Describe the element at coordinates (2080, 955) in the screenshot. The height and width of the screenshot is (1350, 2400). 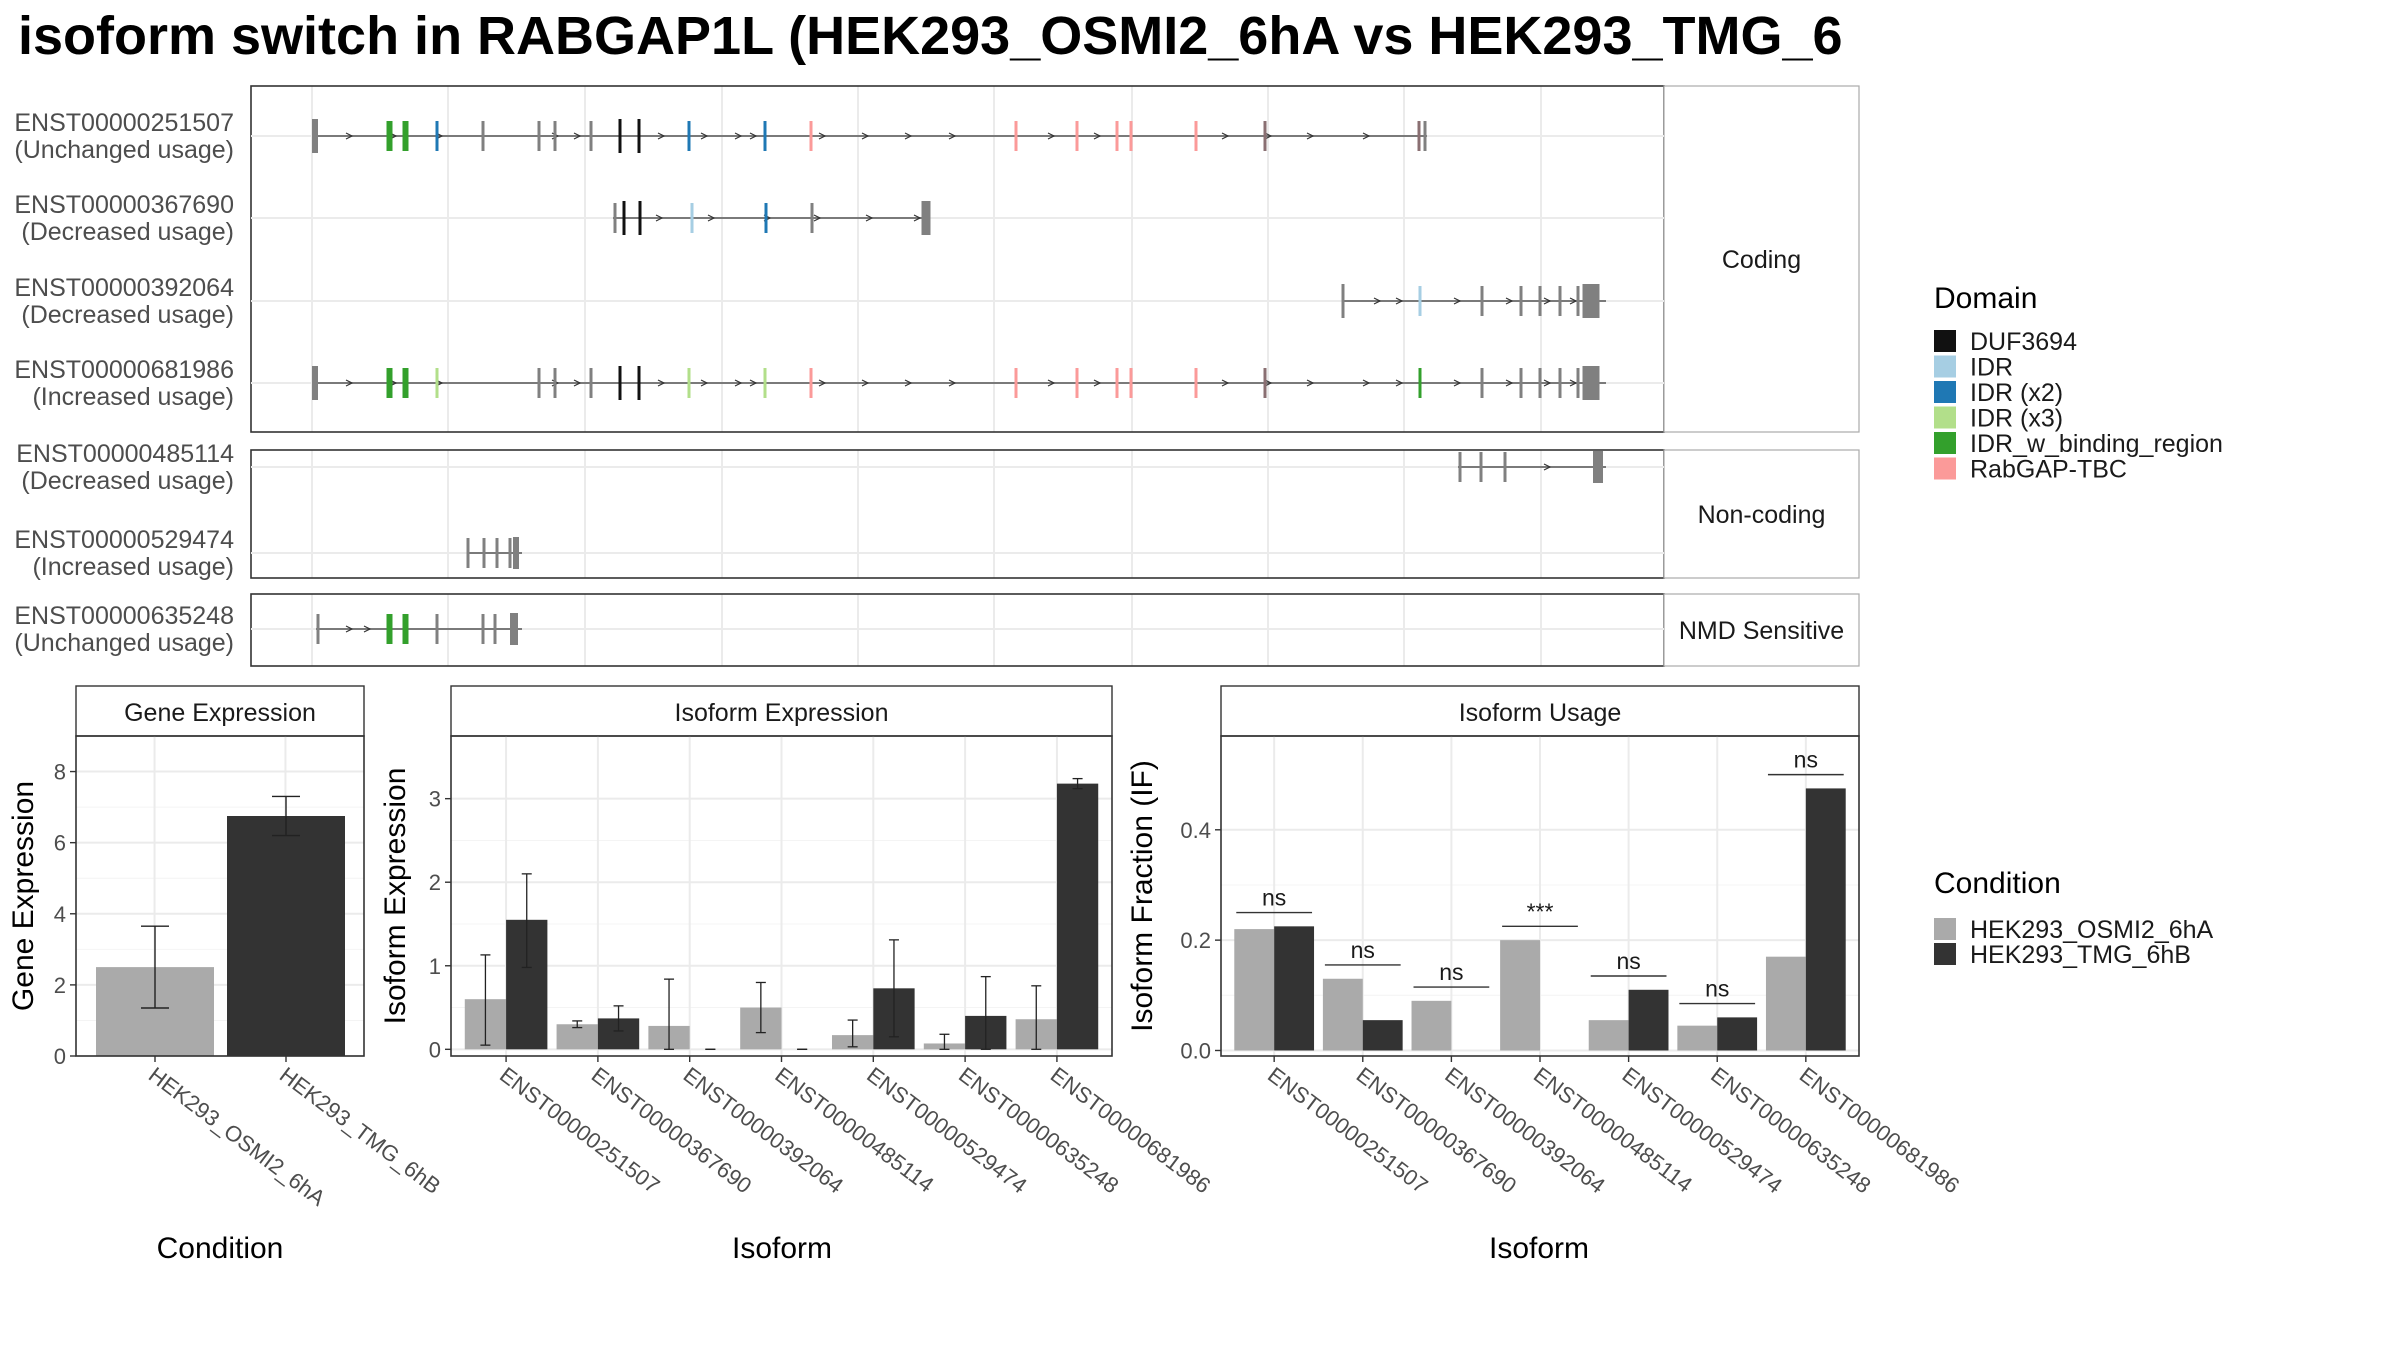
I see `condition-legend-label: HEK293_TMG_6hB` at that location.